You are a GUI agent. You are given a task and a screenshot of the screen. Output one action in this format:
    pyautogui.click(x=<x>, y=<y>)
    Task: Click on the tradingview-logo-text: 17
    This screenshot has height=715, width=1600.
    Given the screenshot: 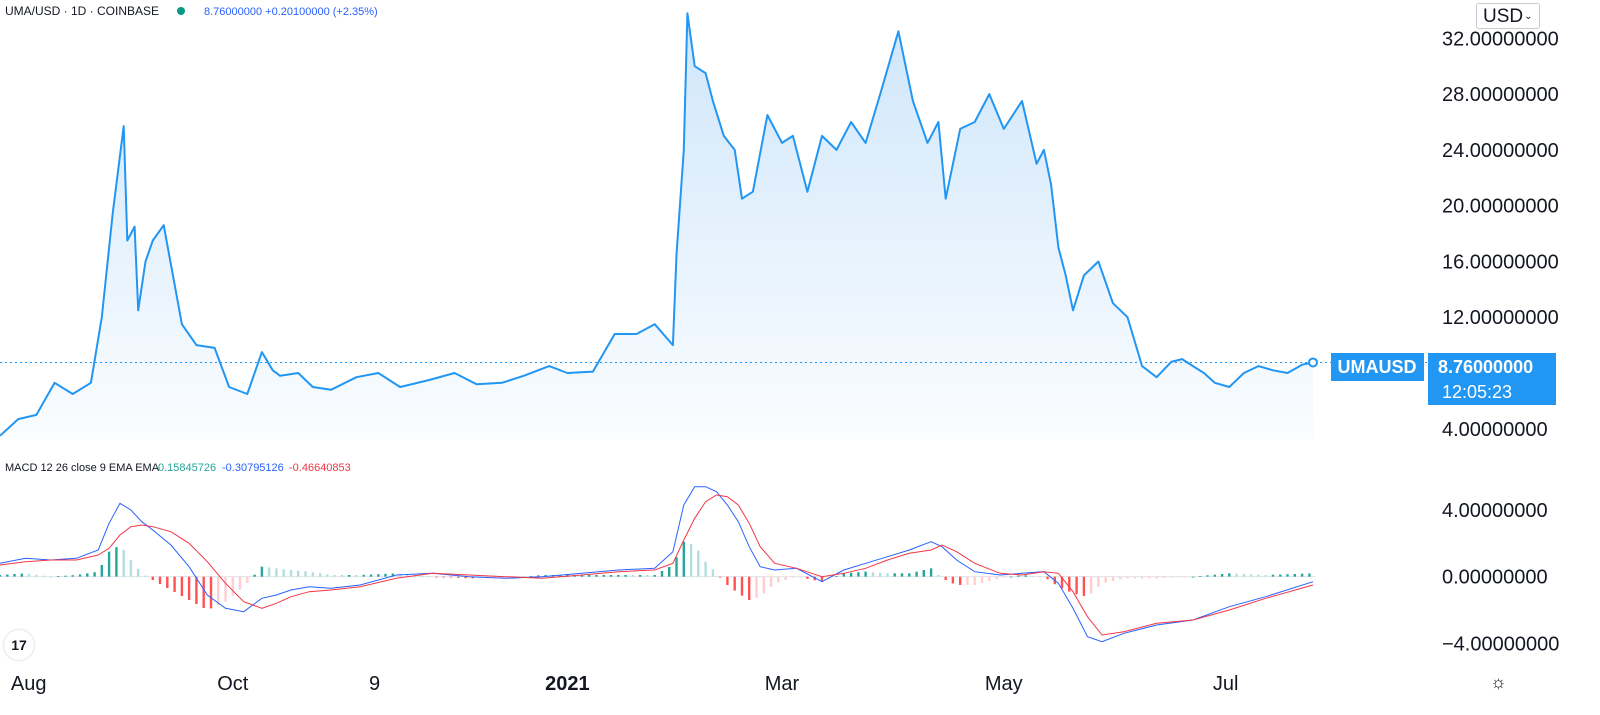 What is the action you would take?
    pyautogui.click(x=19, y=645)
    